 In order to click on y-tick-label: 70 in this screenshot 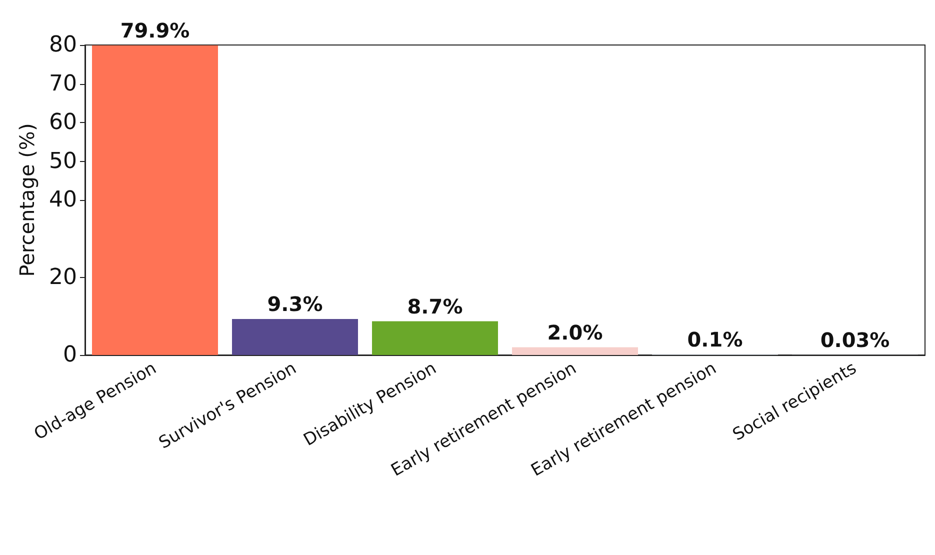, I will do `click(63, 83)`.